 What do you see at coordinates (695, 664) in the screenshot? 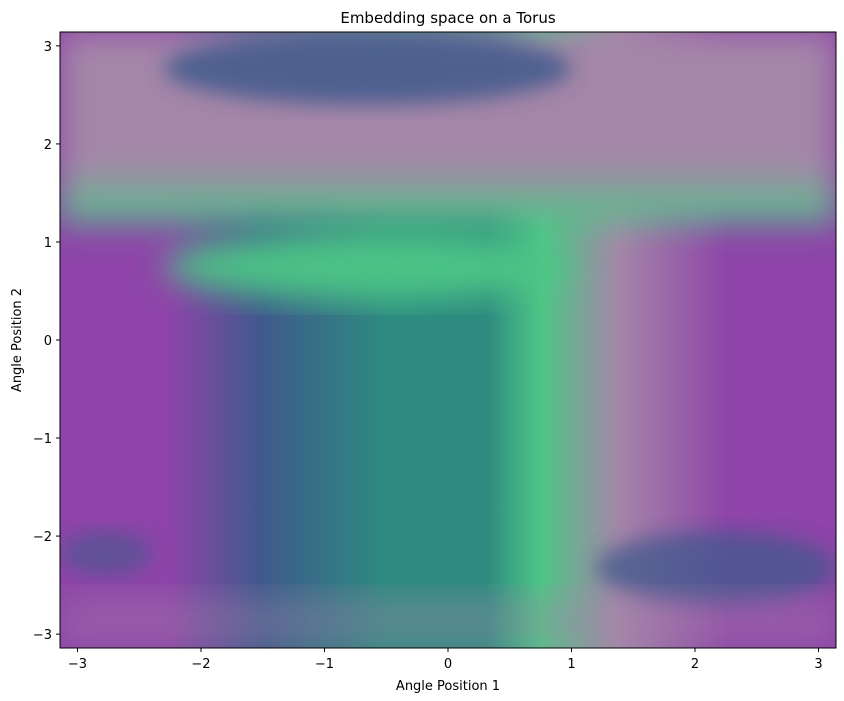
I see `x-tick-label: 2` at bounding box center [695, 664].